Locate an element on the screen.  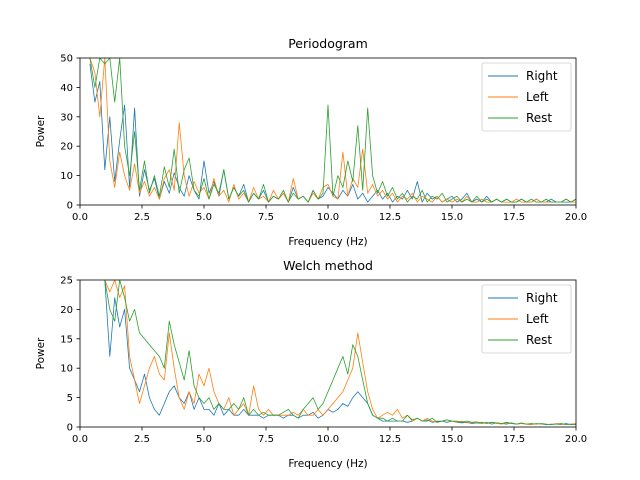
periodogram-title: Periodogram is located at coordinates (328, 43).